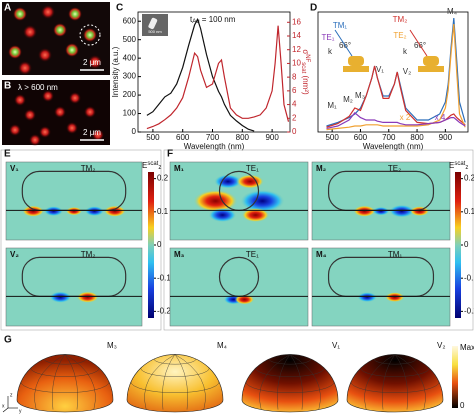 This screenshot has height=414, width=474. Describe the element at coordinates (380, 69) in the screenshot. I see `annotation: V₁` at that location.